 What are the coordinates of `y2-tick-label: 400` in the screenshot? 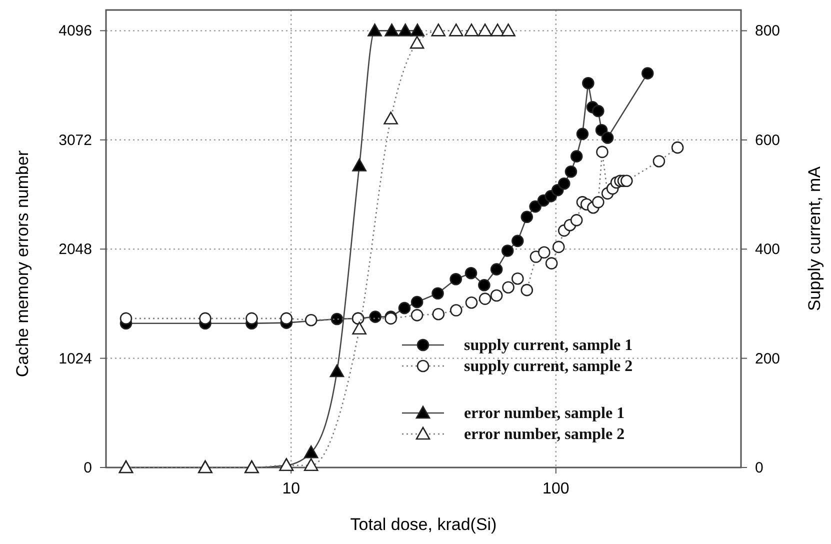 It's located at (767, 249).